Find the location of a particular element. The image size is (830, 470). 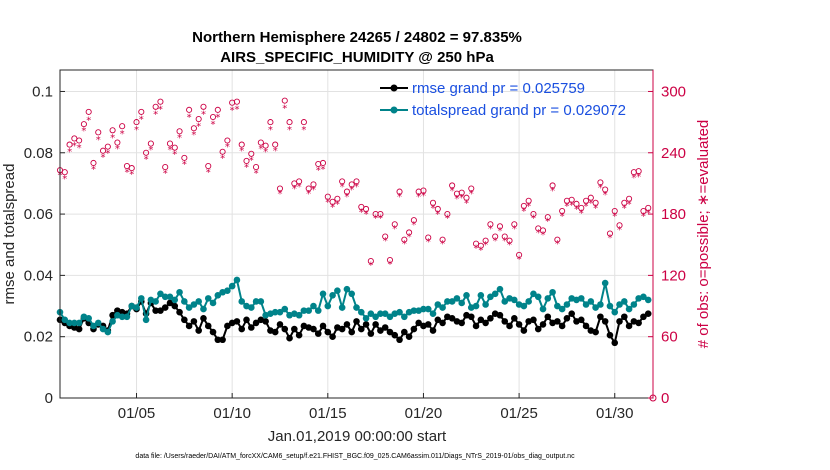

y-tick-label: 0.1 is located at coordinates (42, 91).